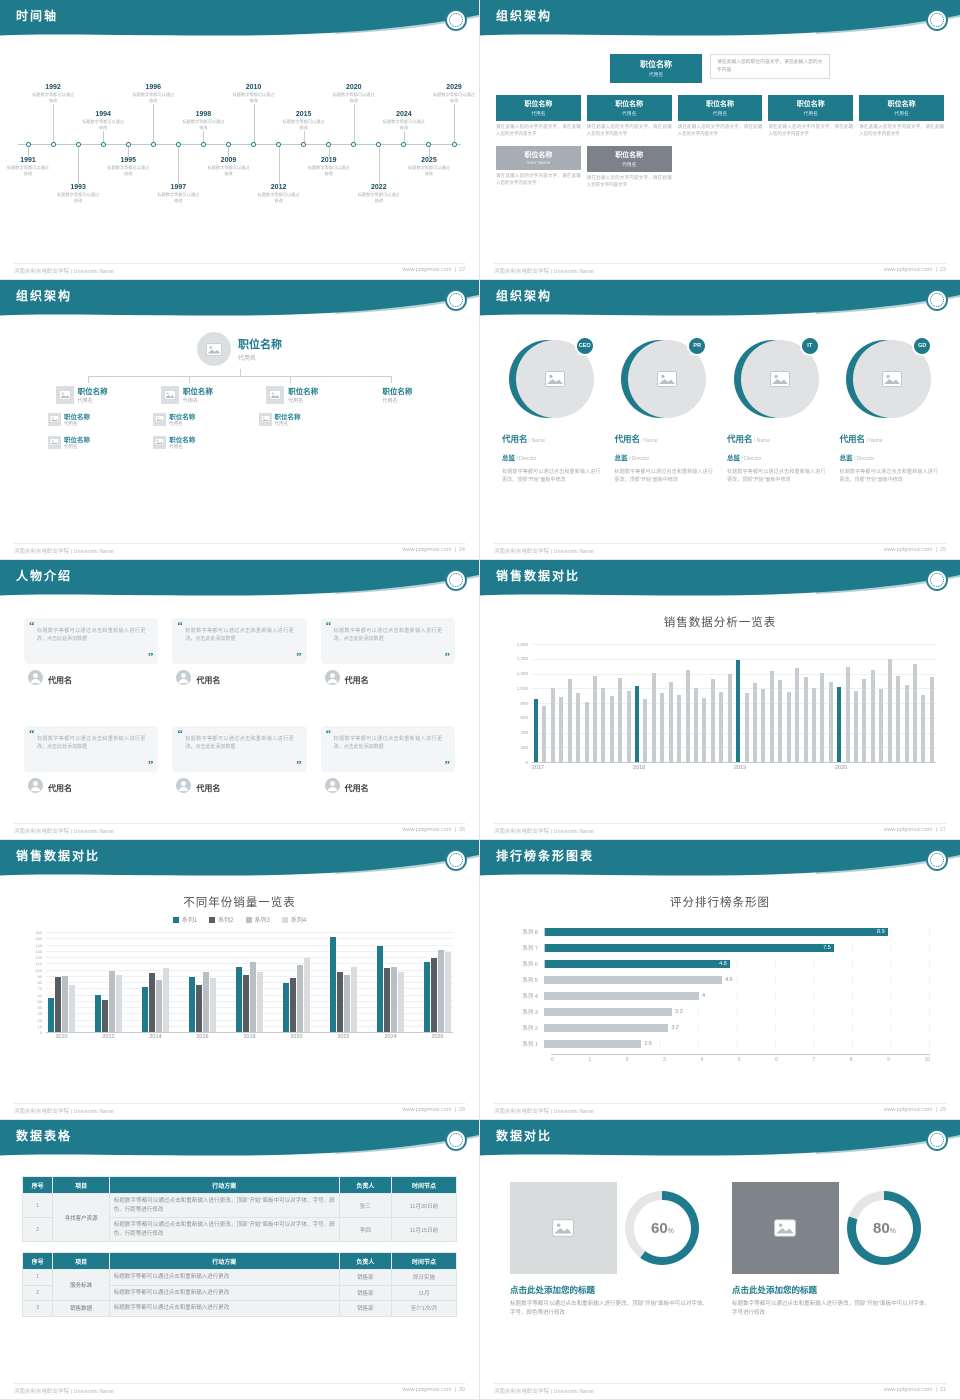 This screenshot has width=960, height=1400. Describe the element at coordinates (239, 302) in the screenshot. I see `slide-header: 组织架构` at that location.